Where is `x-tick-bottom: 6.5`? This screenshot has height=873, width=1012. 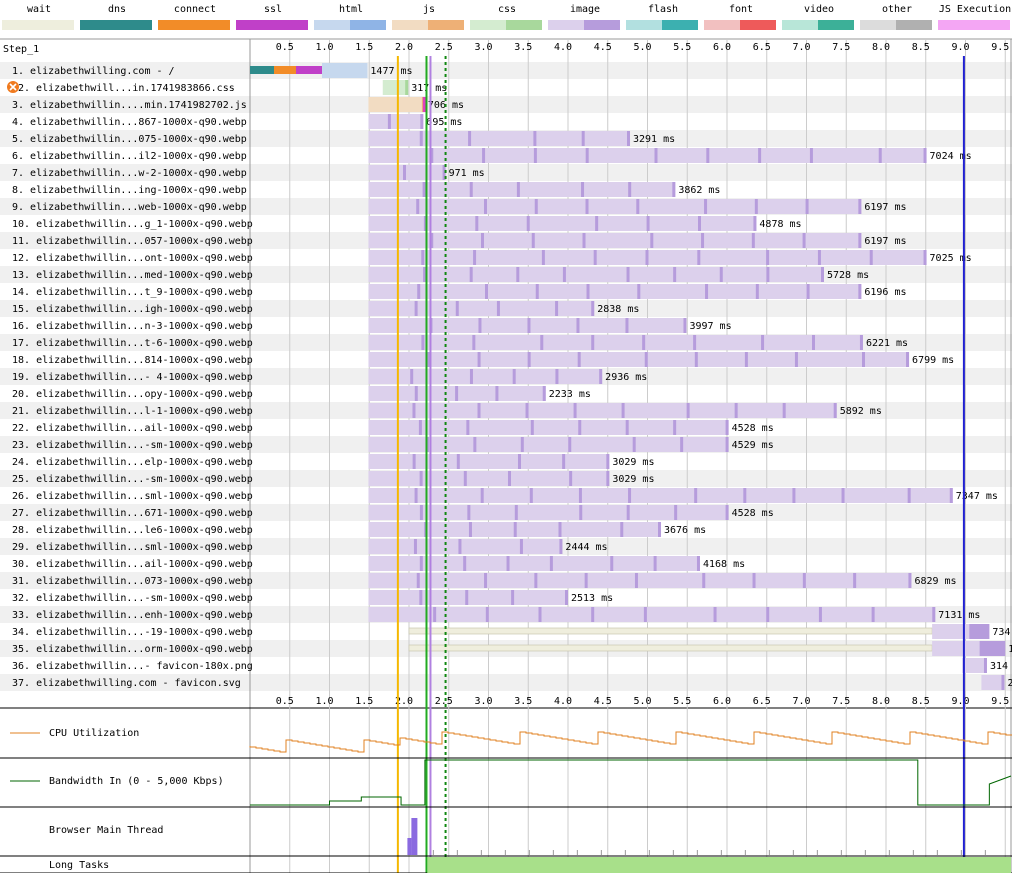
x-tick-bottom: 6.5 is located at coordinates (762, 701).